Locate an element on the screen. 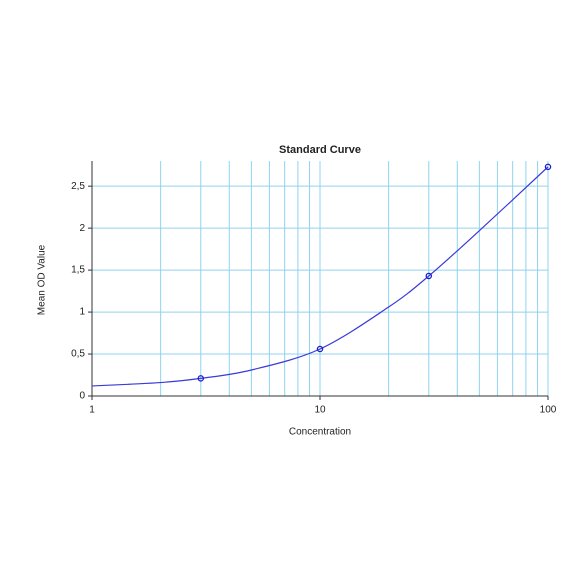  y-tick-label: 2,5 is located at coordinates (78, 186).